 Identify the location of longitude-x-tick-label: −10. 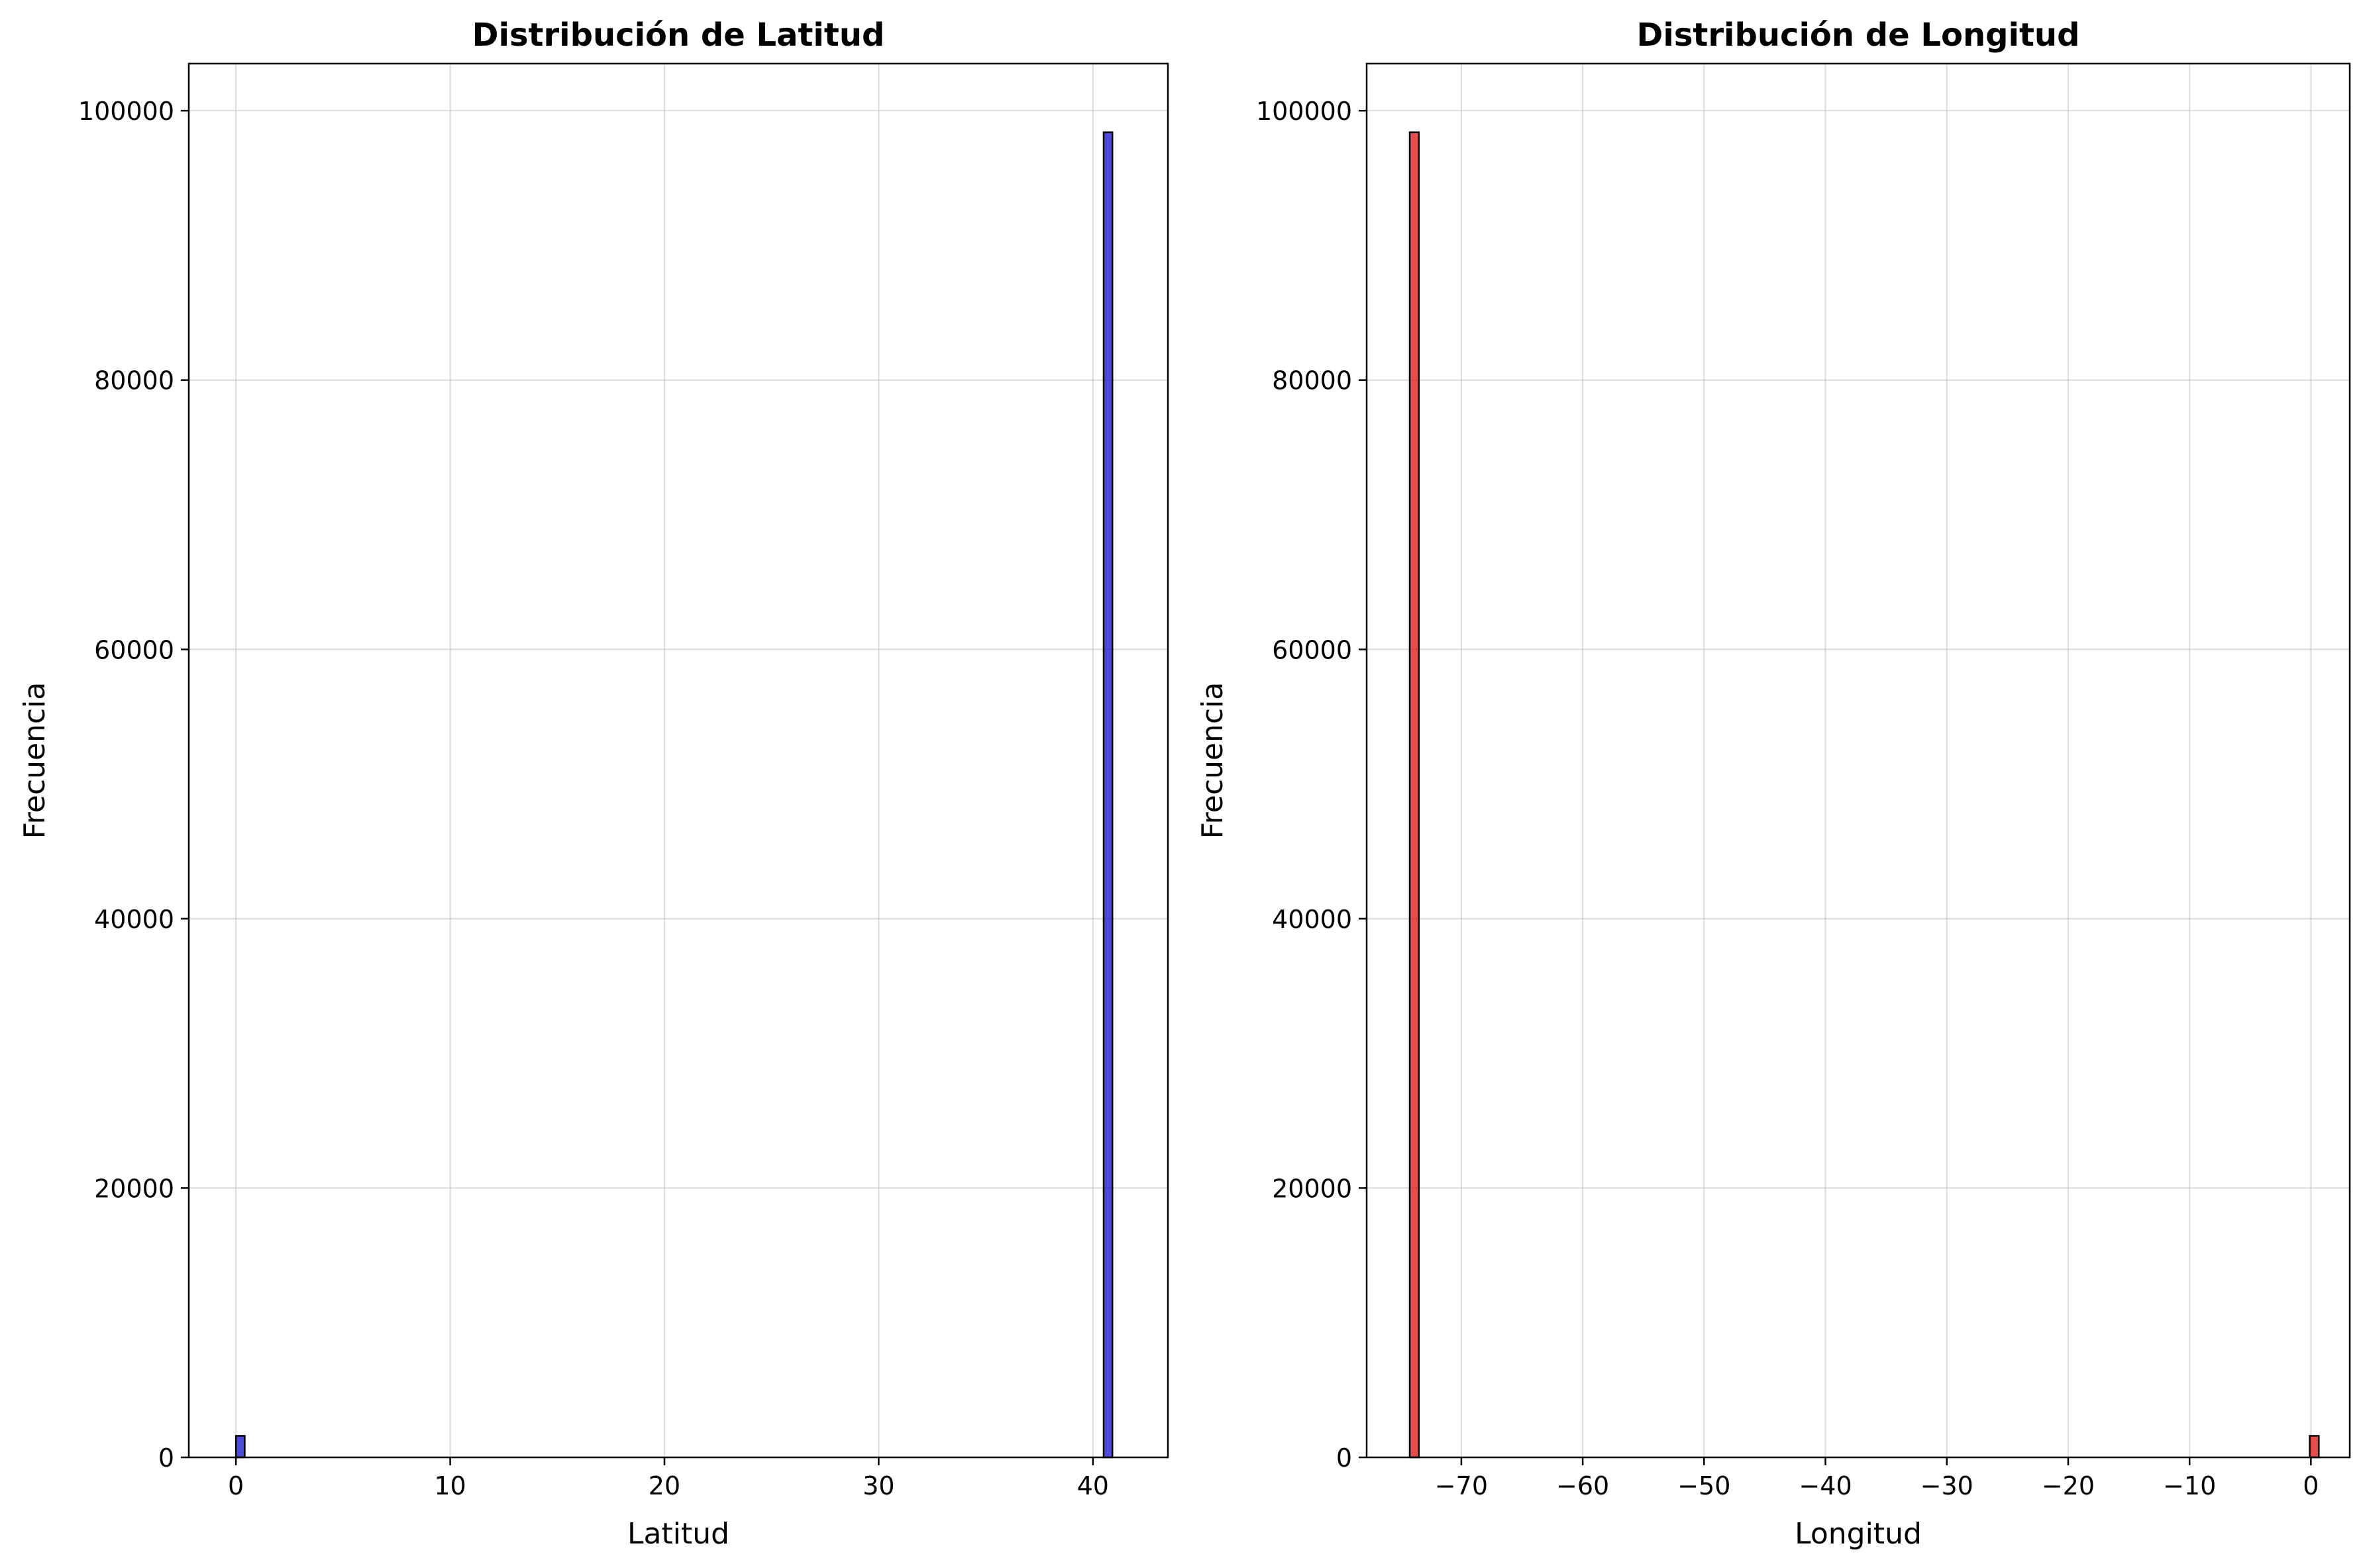
(2189, 1485).